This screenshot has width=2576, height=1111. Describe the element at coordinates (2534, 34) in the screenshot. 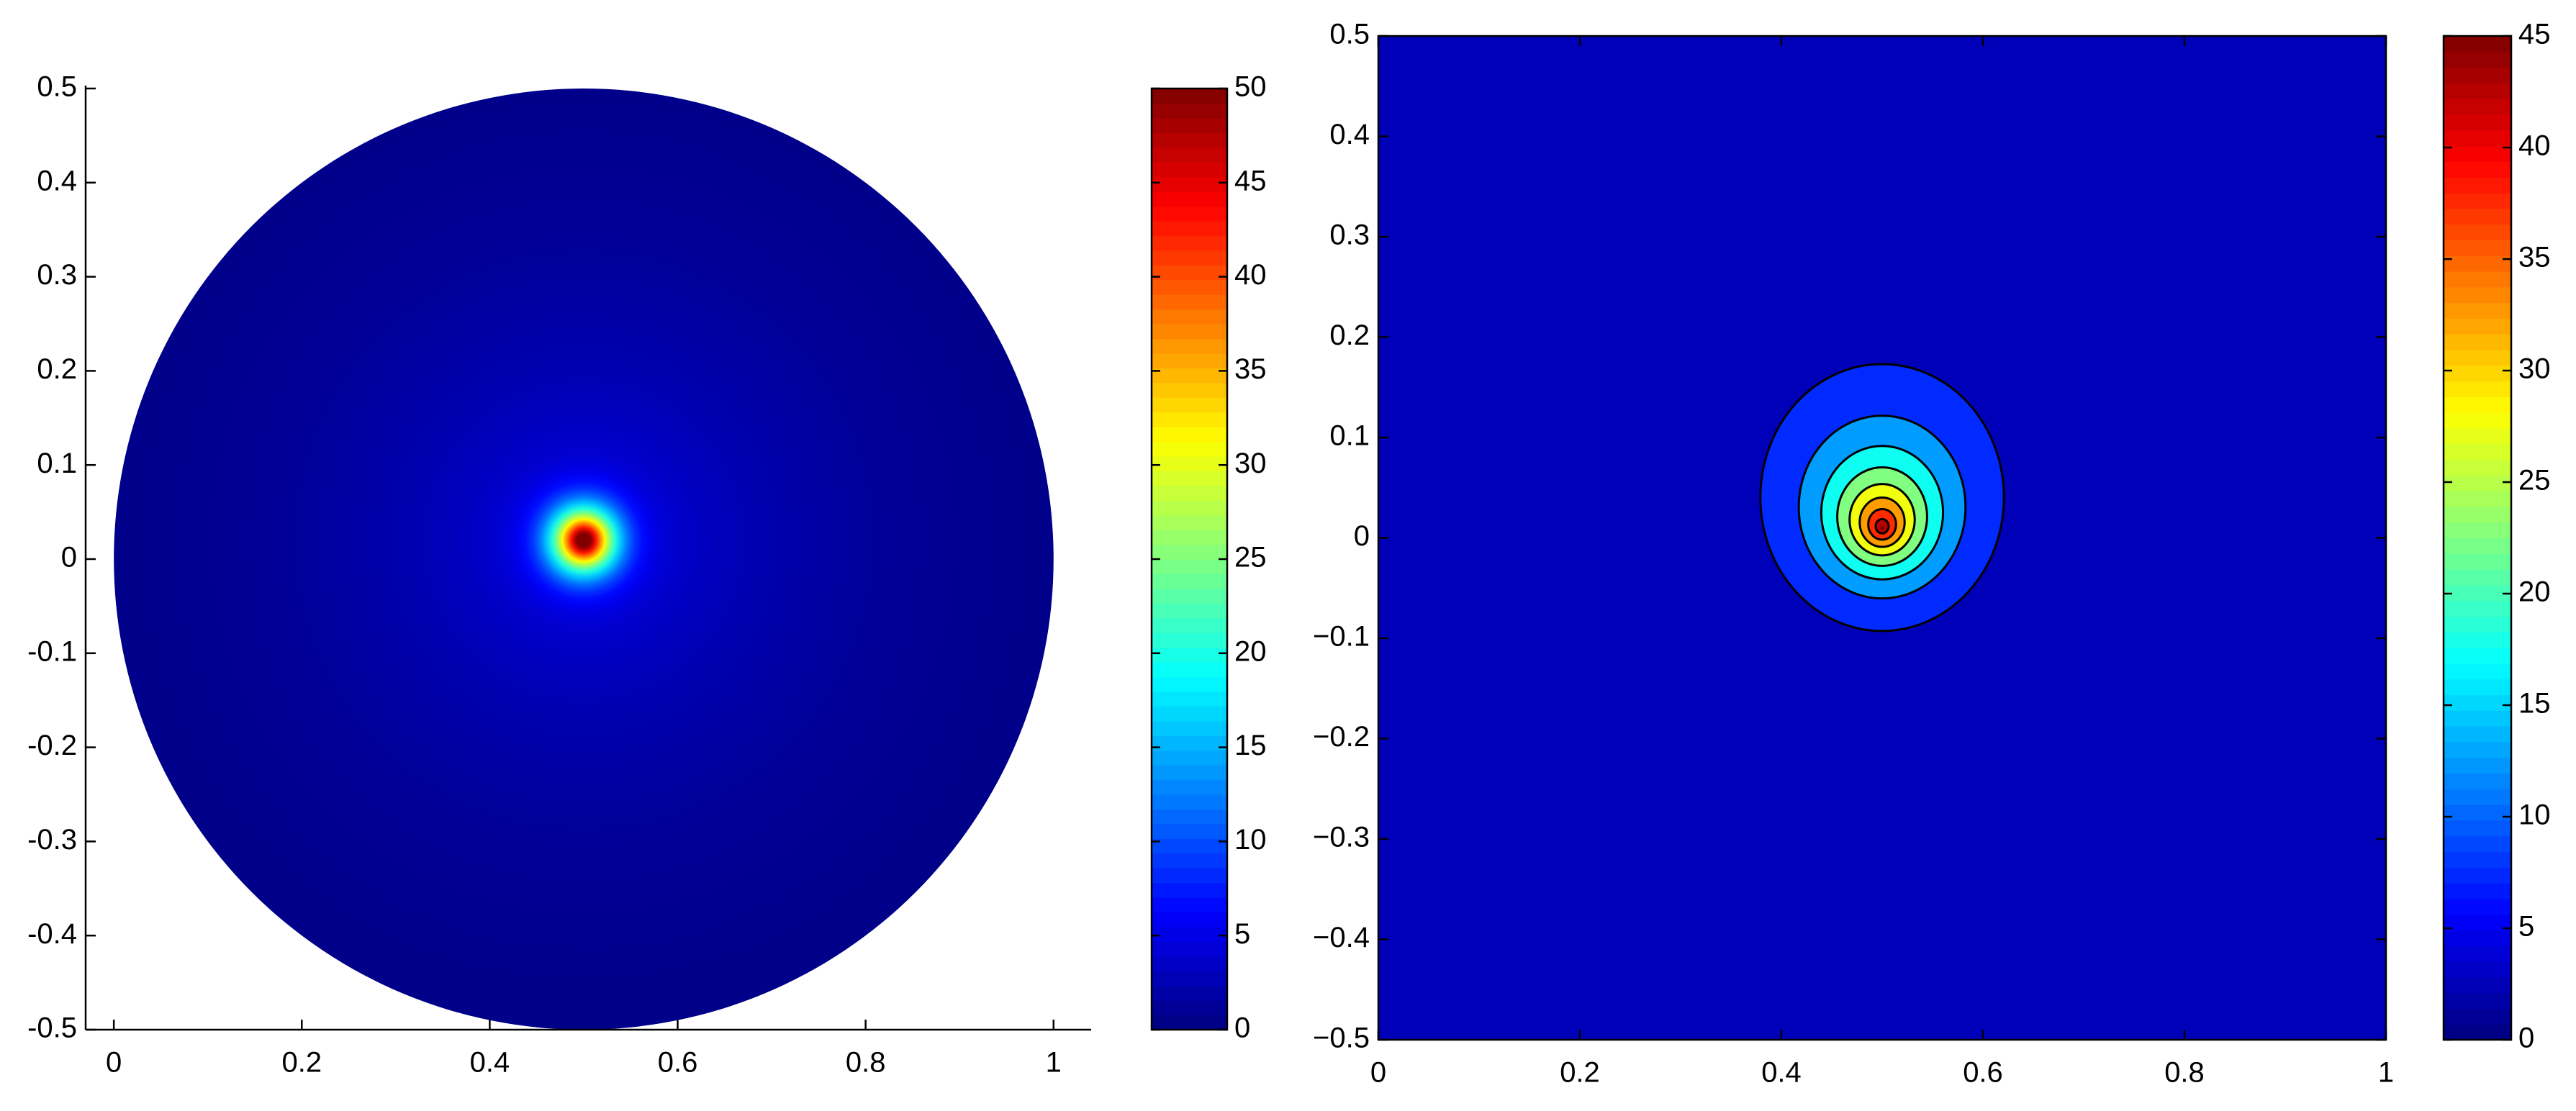

I see `colorbar-tick-label: 45` at that location.